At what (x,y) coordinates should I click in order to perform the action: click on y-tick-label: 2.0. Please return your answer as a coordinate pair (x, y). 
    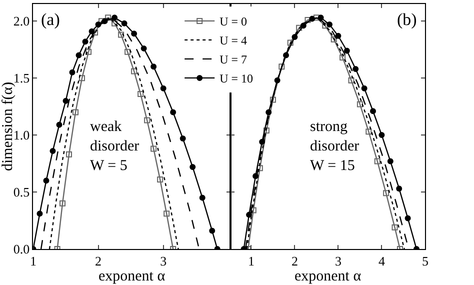
    Looking at the image, I should click on (21, 21).